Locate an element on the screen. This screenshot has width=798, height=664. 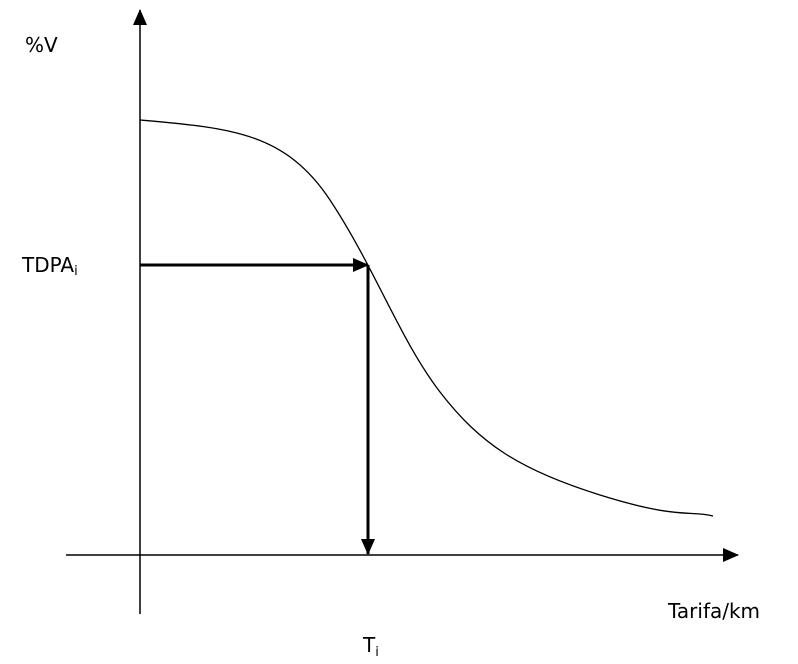
y-marker-label: TDPAi is located at coordinates (49, 266).